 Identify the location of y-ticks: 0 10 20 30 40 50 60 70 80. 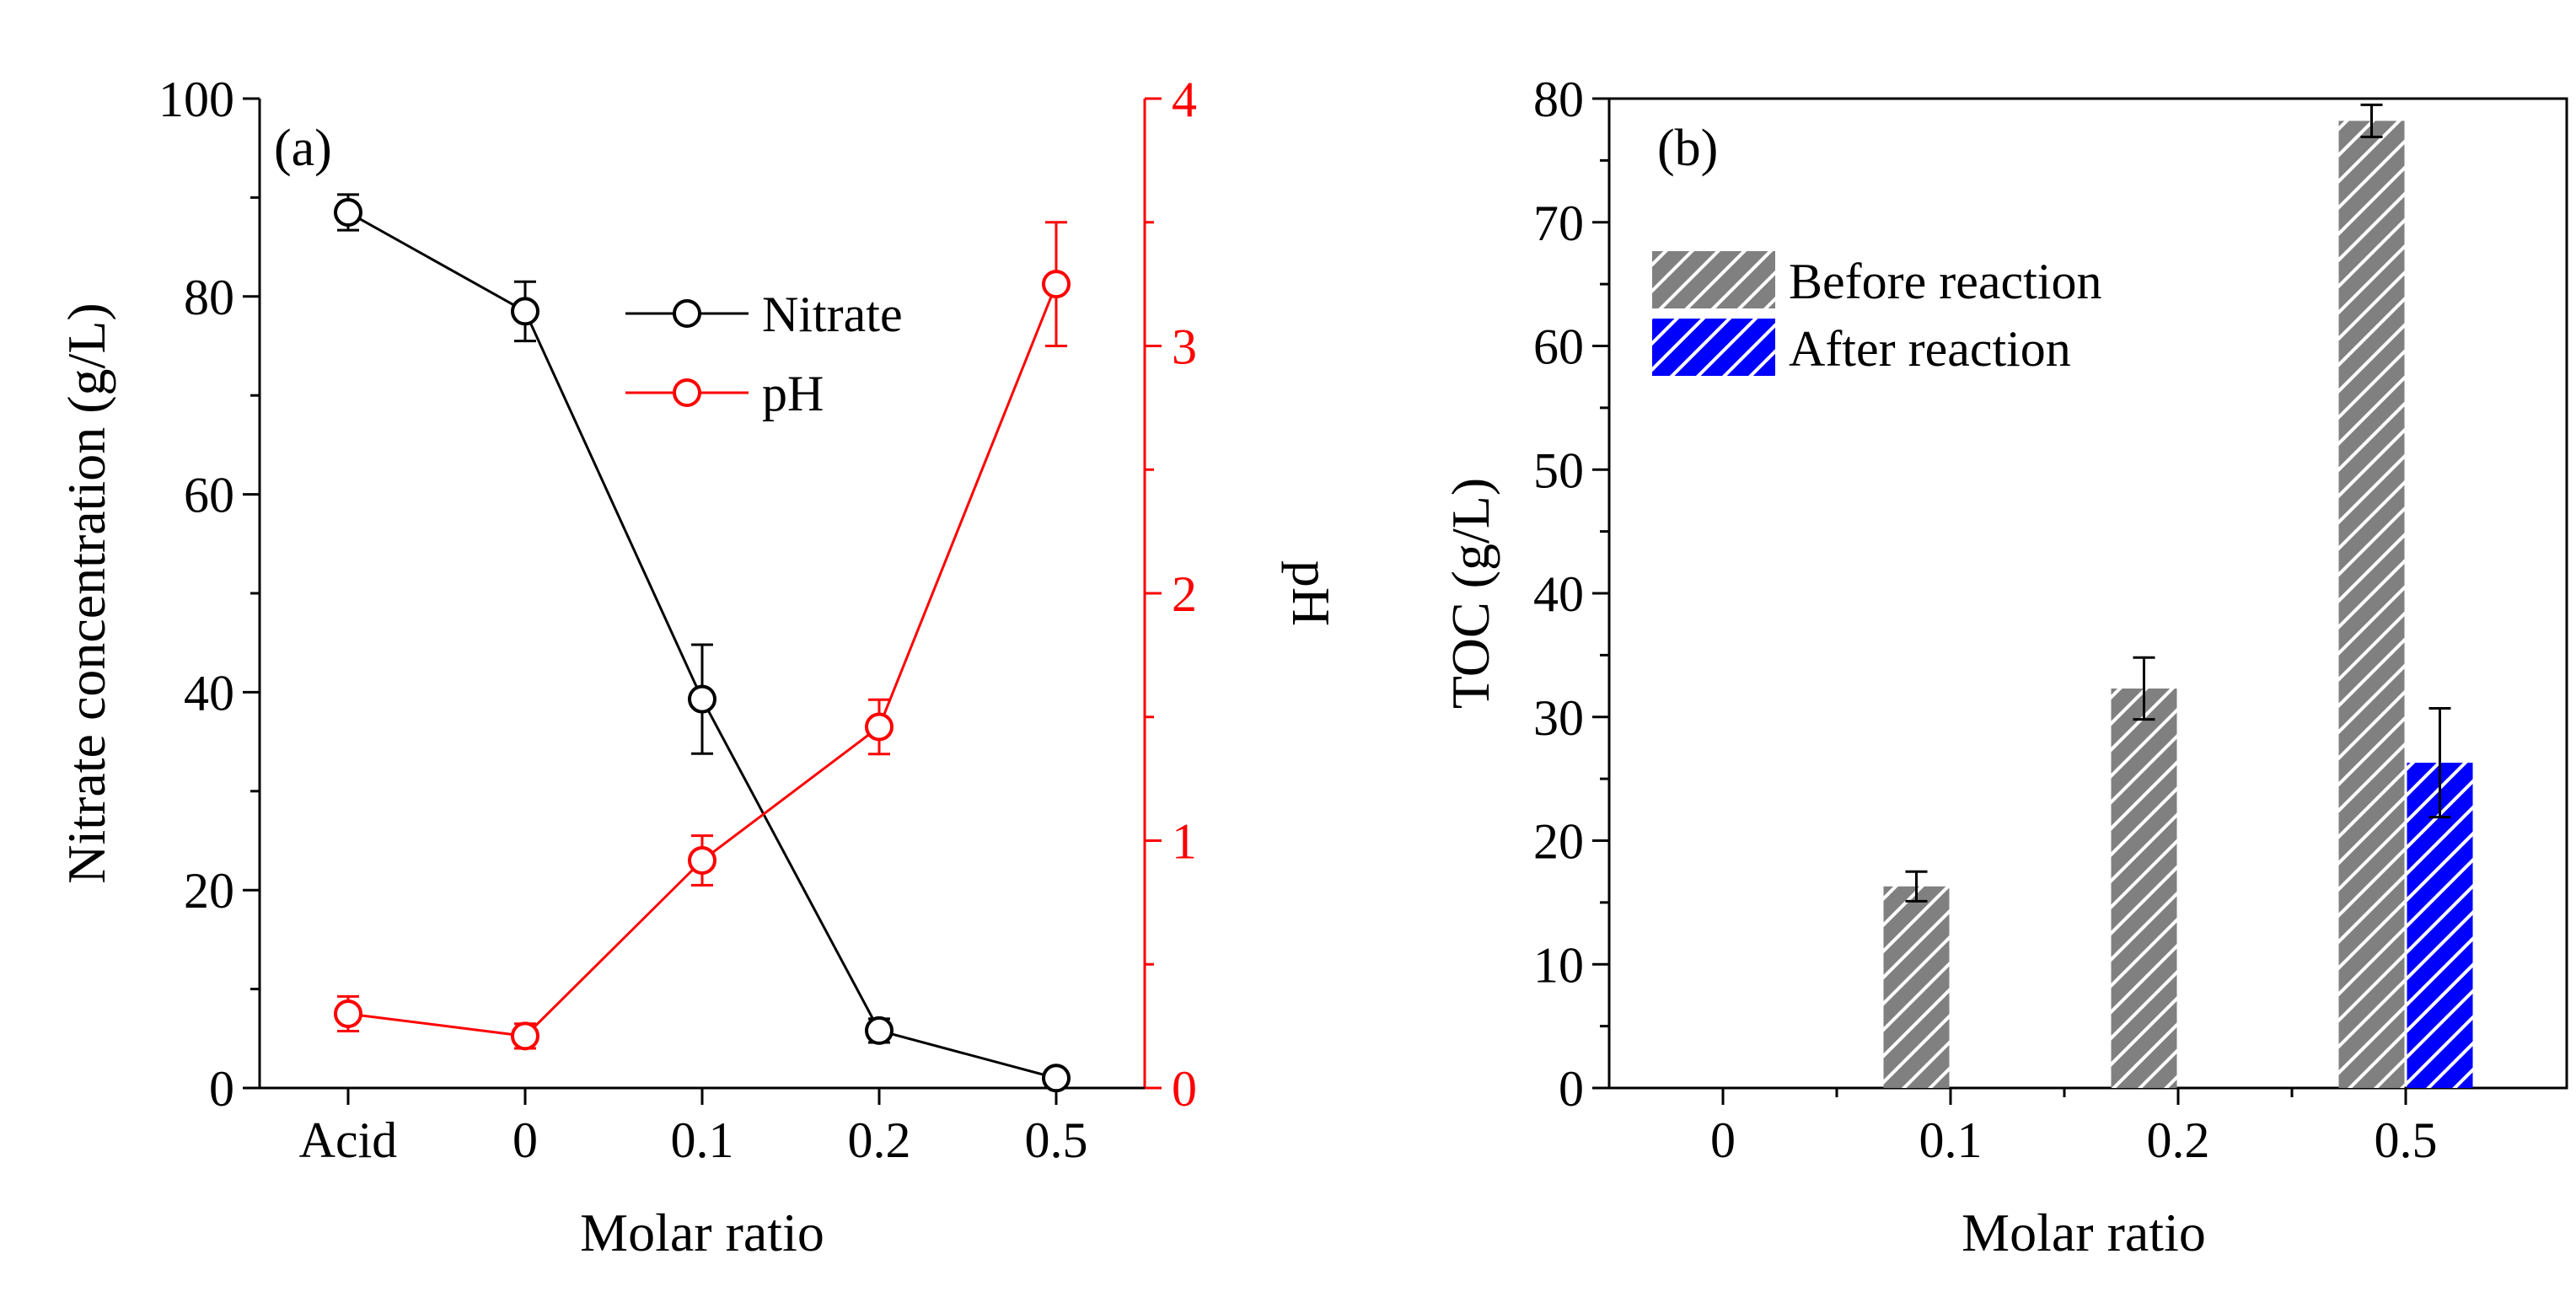
(1571, 595).